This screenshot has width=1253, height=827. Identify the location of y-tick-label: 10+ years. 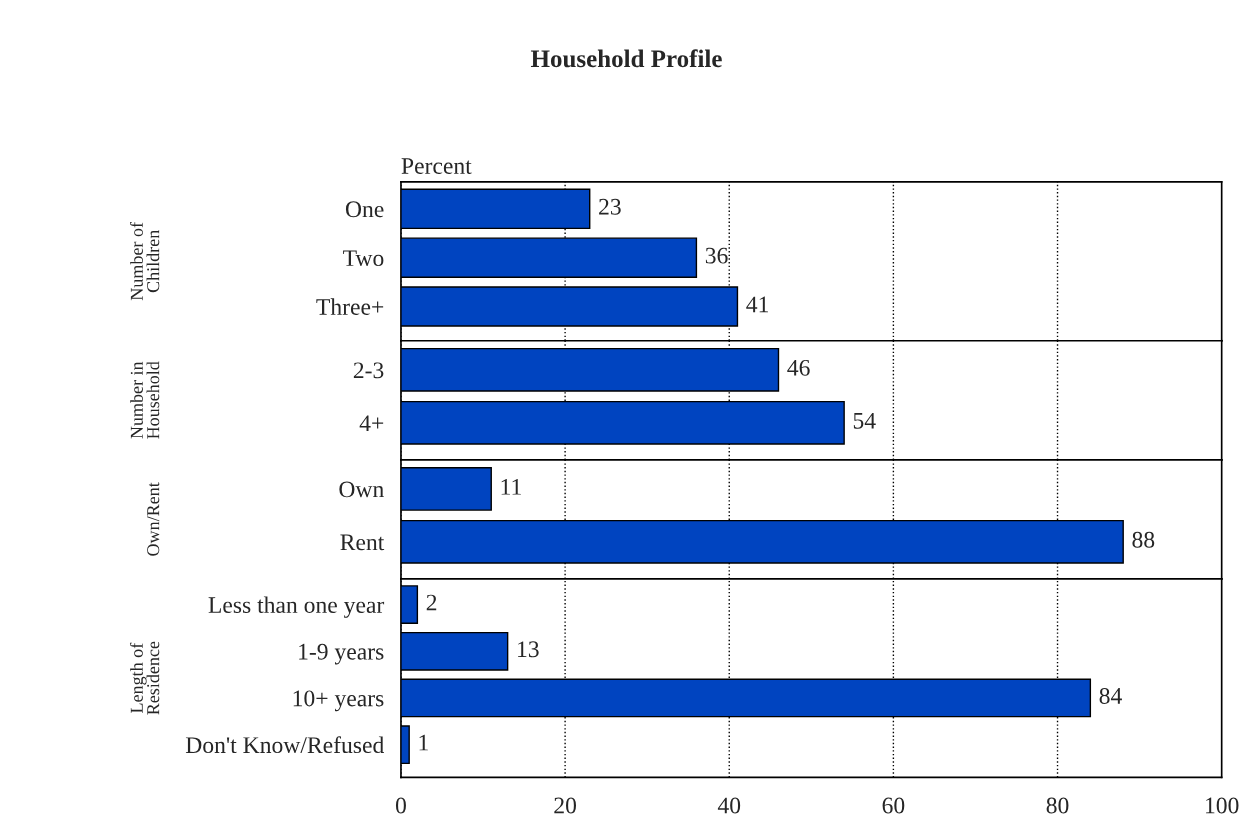
(338, 701).